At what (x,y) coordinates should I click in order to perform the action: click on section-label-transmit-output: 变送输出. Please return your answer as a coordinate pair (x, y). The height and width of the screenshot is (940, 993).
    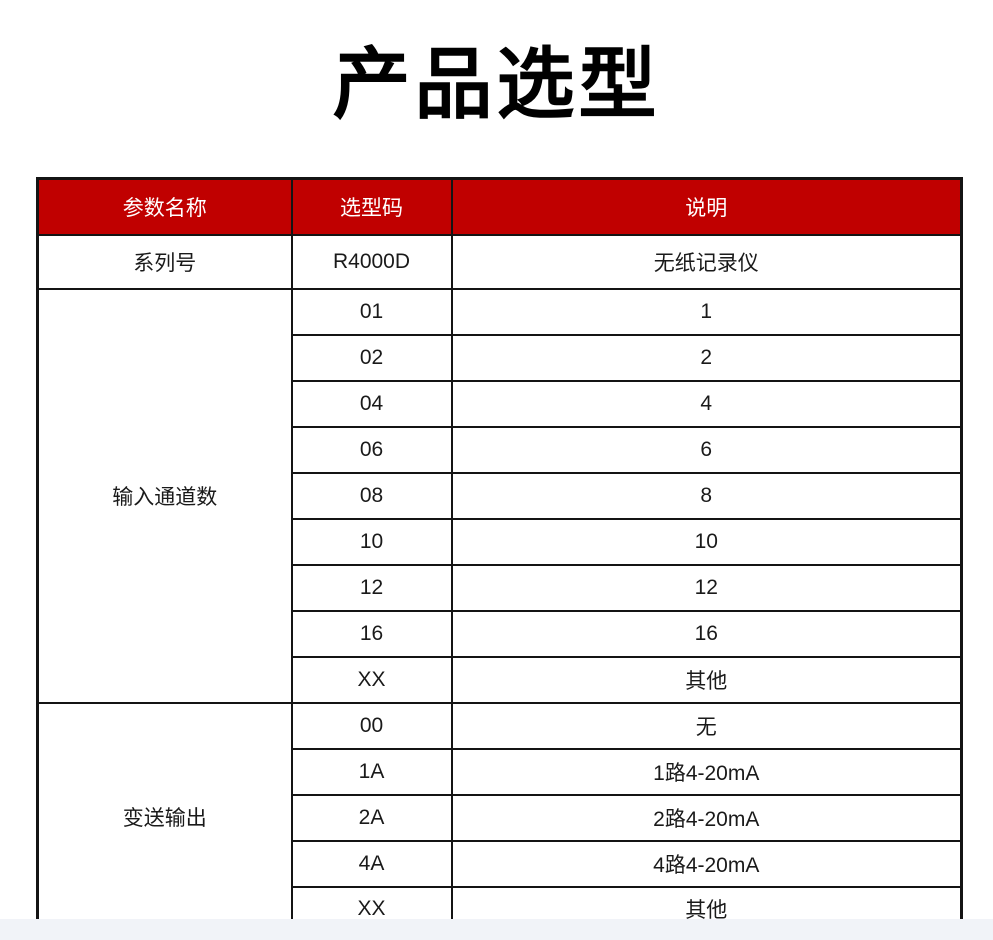
    Looking at the image, I should click on (164, 817).